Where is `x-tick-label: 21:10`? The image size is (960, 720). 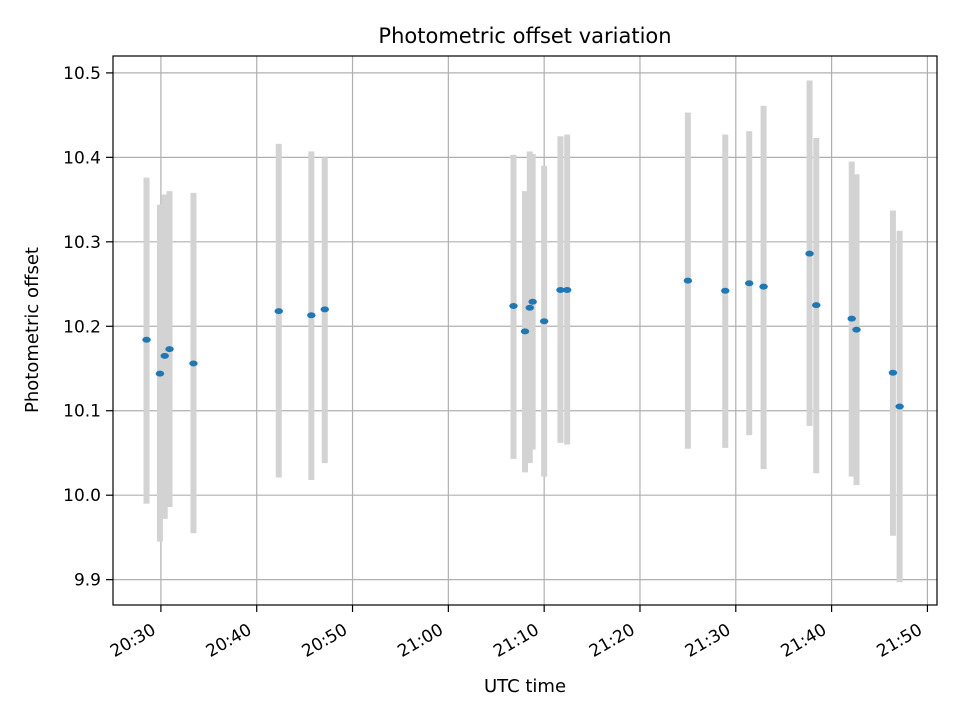
x-tick-label: 21:10 is located at coordinates (516, 641).